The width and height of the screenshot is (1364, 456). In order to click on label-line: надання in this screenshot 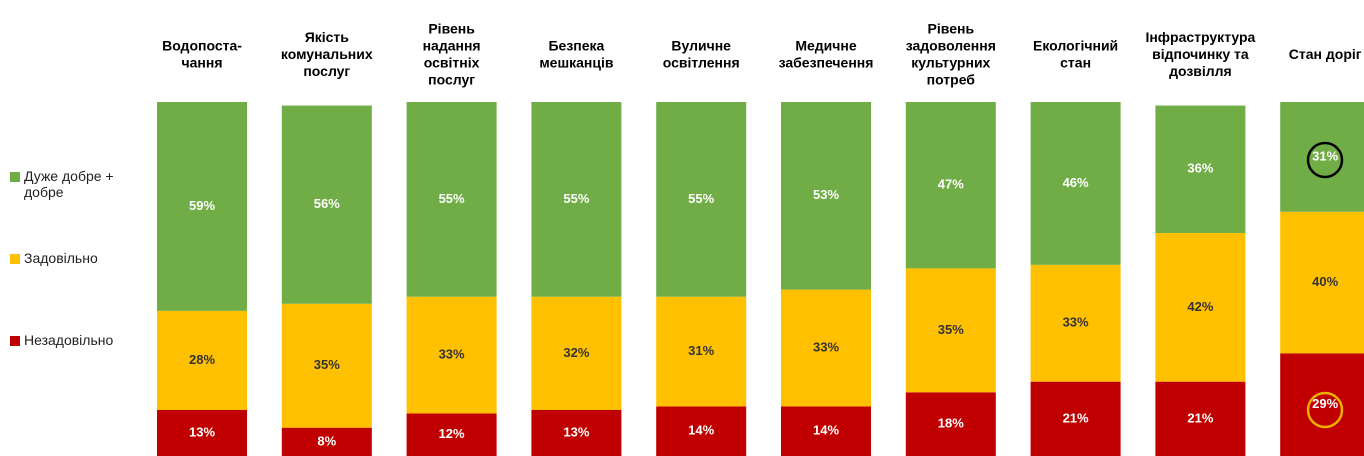, I will do `click(452, 45)`.